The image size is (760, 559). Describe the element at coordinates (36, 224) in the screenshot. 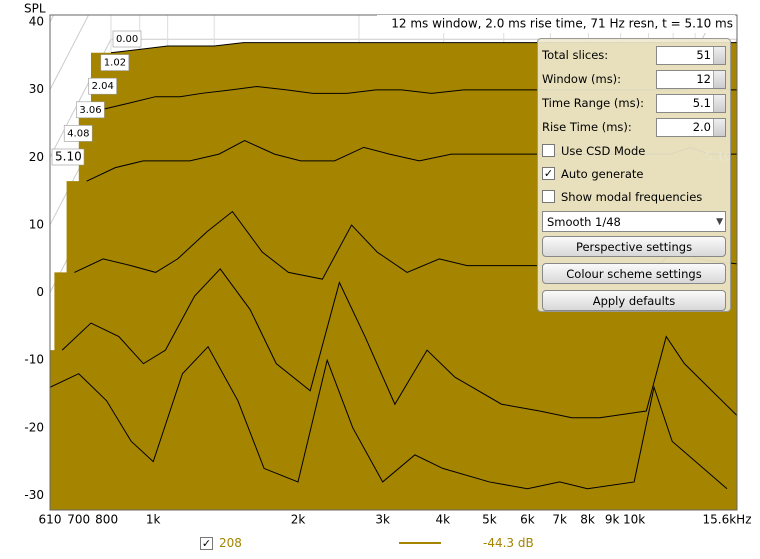

I see `y-tick-label: 10` at that location.